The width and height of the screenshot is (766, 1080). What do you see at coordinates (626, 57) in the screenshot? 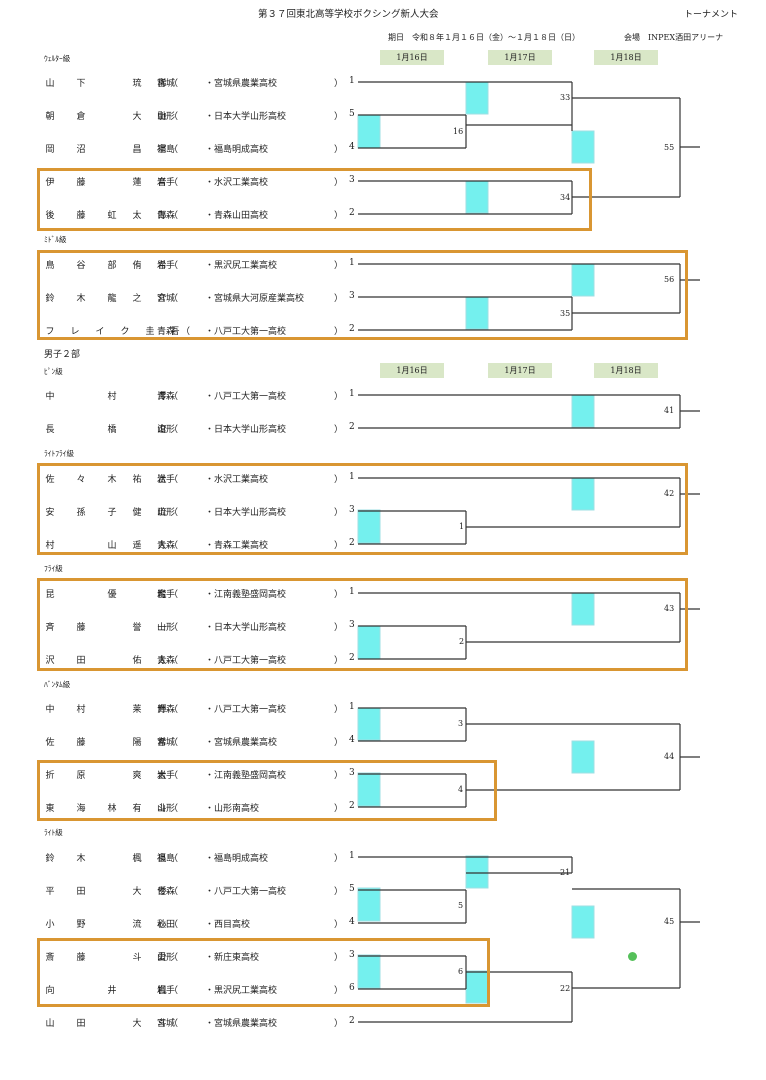
I see `day-header-3: 1月18日` at bounding box center [626, 57].